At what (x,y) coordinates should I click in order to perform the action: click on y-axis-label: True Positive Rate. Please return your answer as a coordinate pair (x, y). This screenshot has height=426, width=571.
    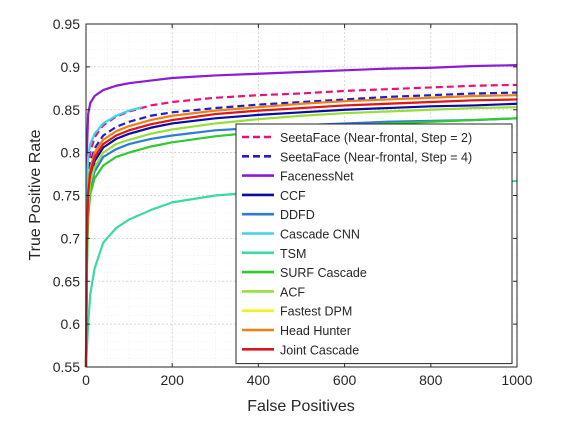
    Looking at the image, I should click on (35, 194).